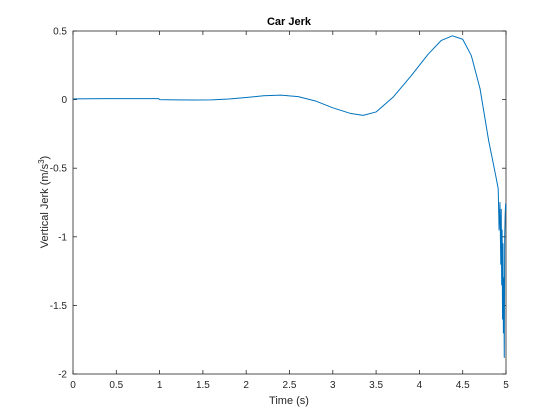  I want to click on y-tick-label: 0.5, so click(60, 32).